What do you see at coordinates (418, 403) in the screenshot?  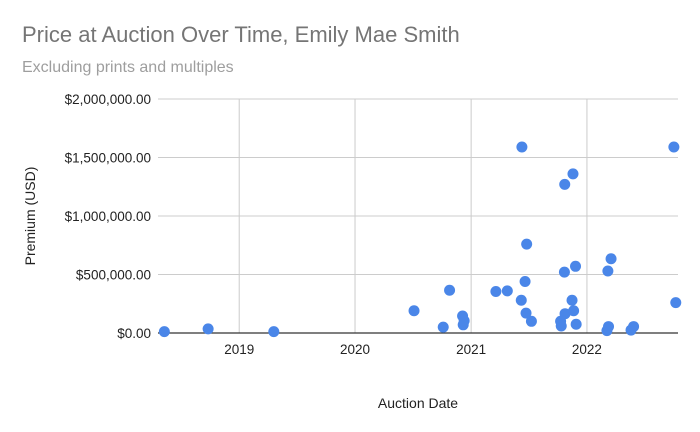 I see `x-axis-label: Auction Date` at bounding box center [418, 403].